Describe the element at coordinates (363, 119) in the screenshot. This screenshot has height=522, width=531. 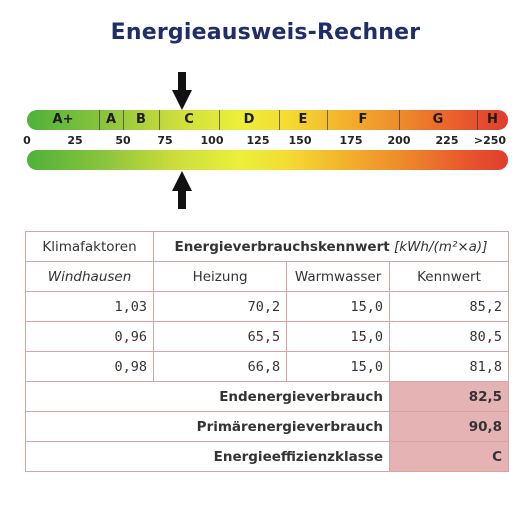
I see `class-label-f: F` at that location.